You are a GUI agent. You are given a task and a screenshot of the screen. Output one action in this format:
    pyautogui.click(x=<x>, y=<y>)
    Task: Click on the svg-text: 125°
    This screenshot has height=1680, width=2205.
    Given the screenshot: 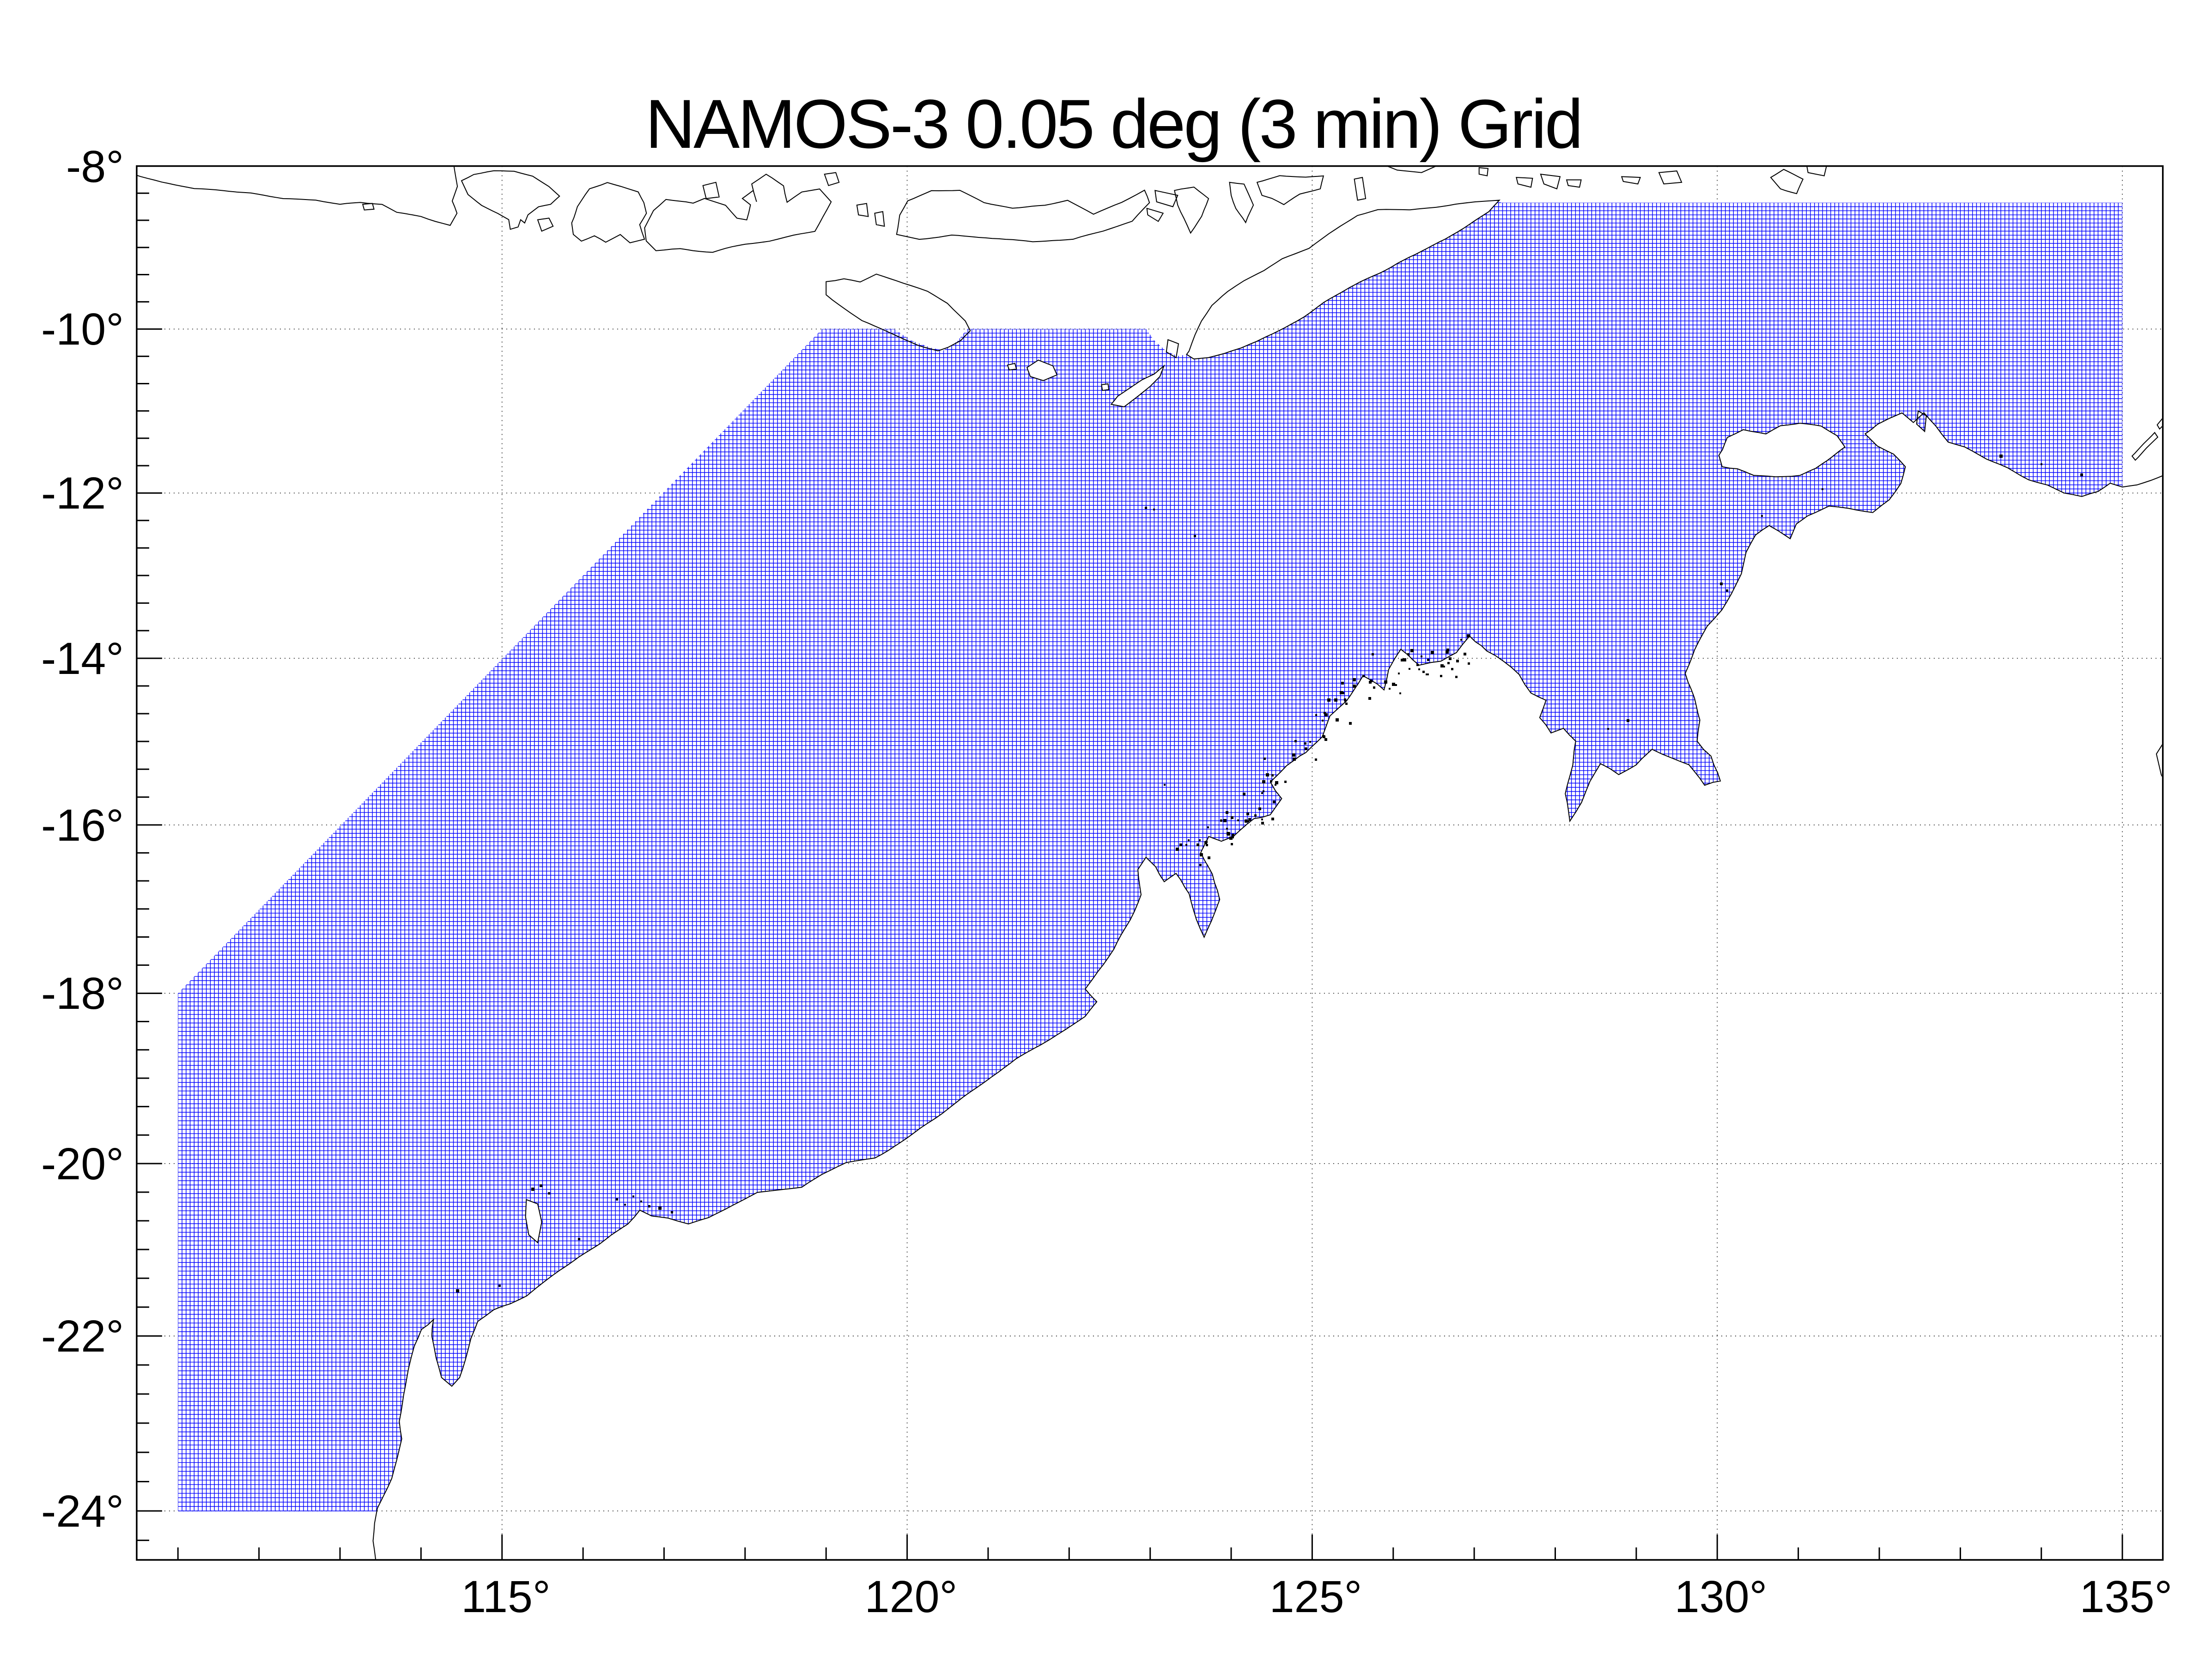 What is the action you would take?
    pyautogui.click(x=1316, y=1596)
    